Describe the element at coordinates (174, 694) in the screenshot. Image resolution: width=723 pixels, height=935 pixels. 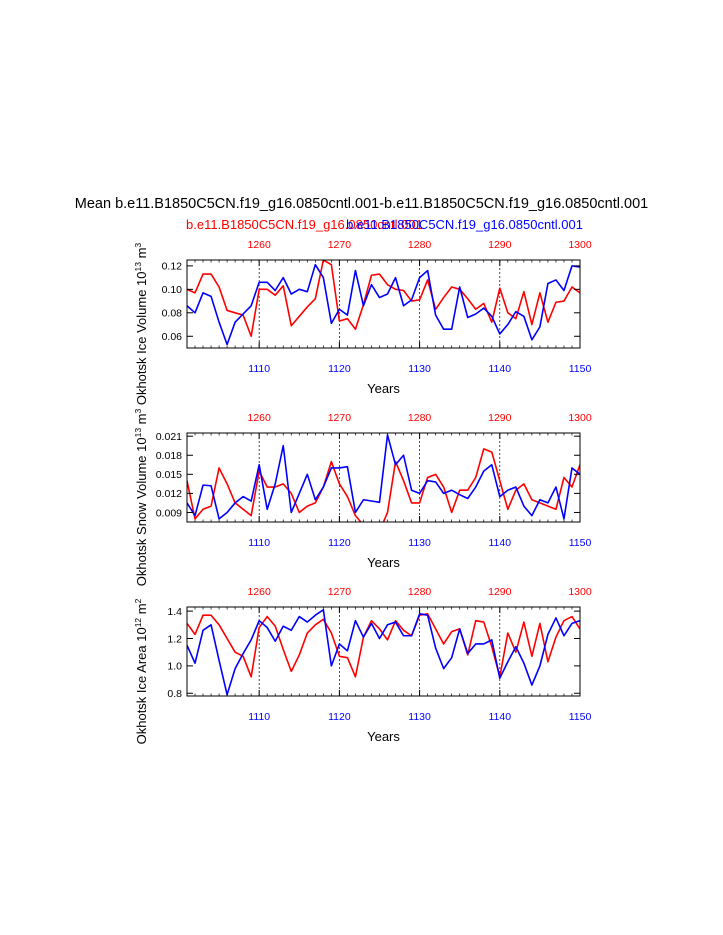
I see `y-tick-label: 0.8` at that location.